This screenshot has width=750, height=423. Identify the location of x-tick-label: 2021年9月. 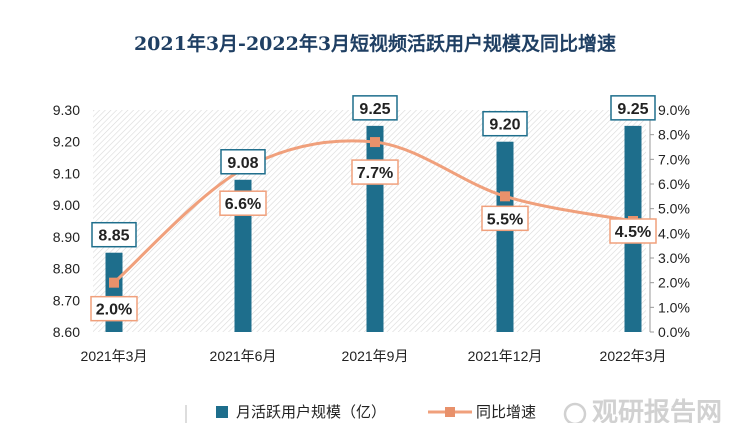
(375, 356).